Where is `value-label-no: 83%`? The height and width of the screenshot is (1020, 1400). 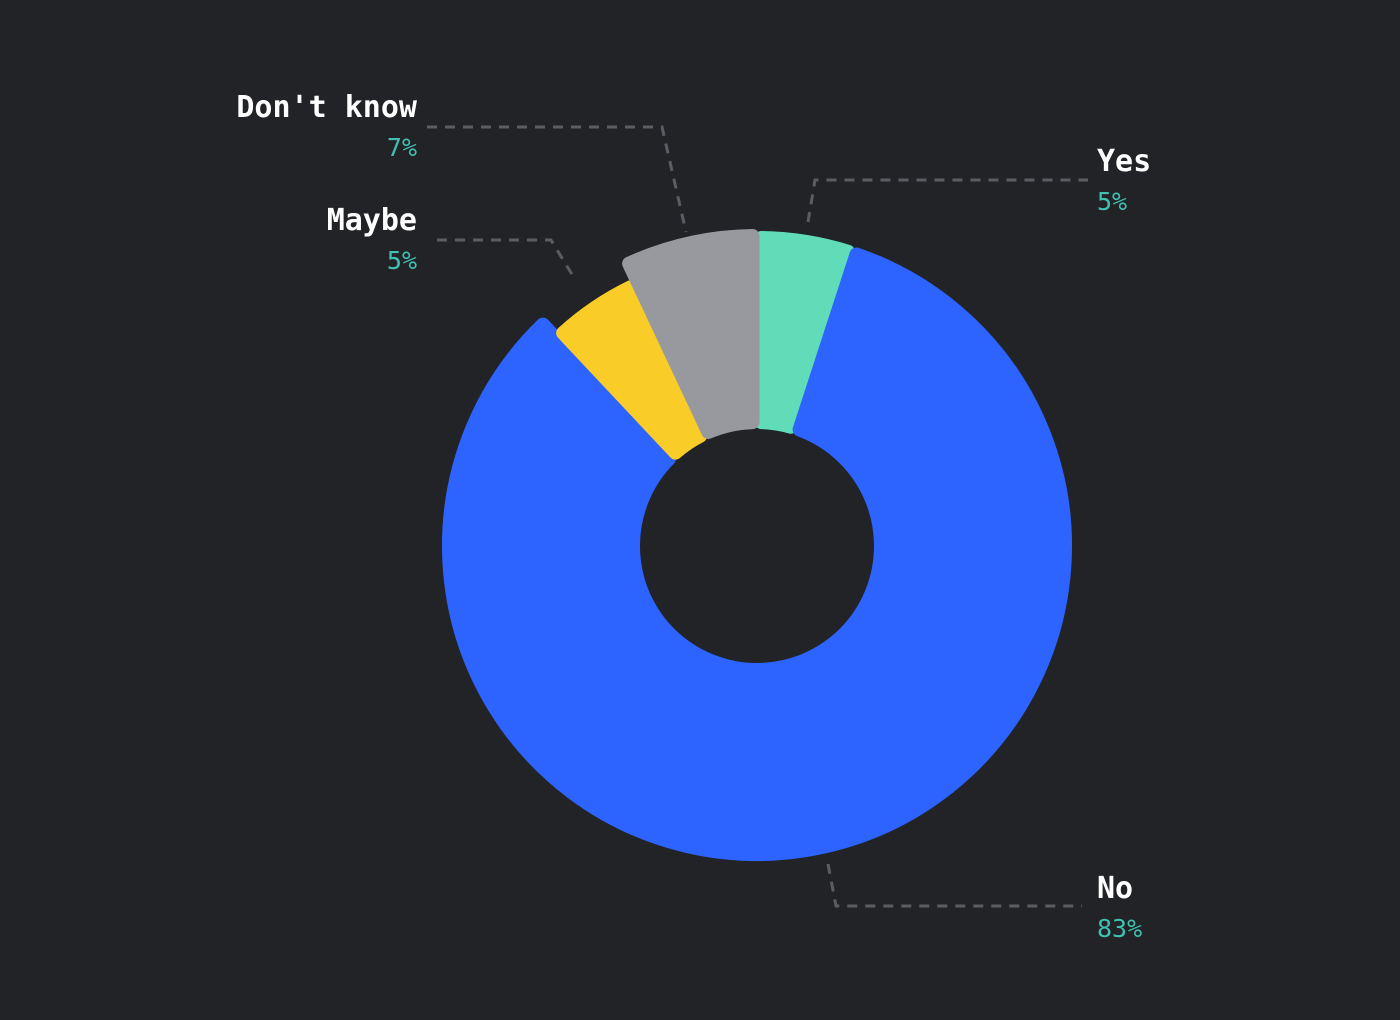
value-label-no: 83% is located at coordinates (1119, 928).